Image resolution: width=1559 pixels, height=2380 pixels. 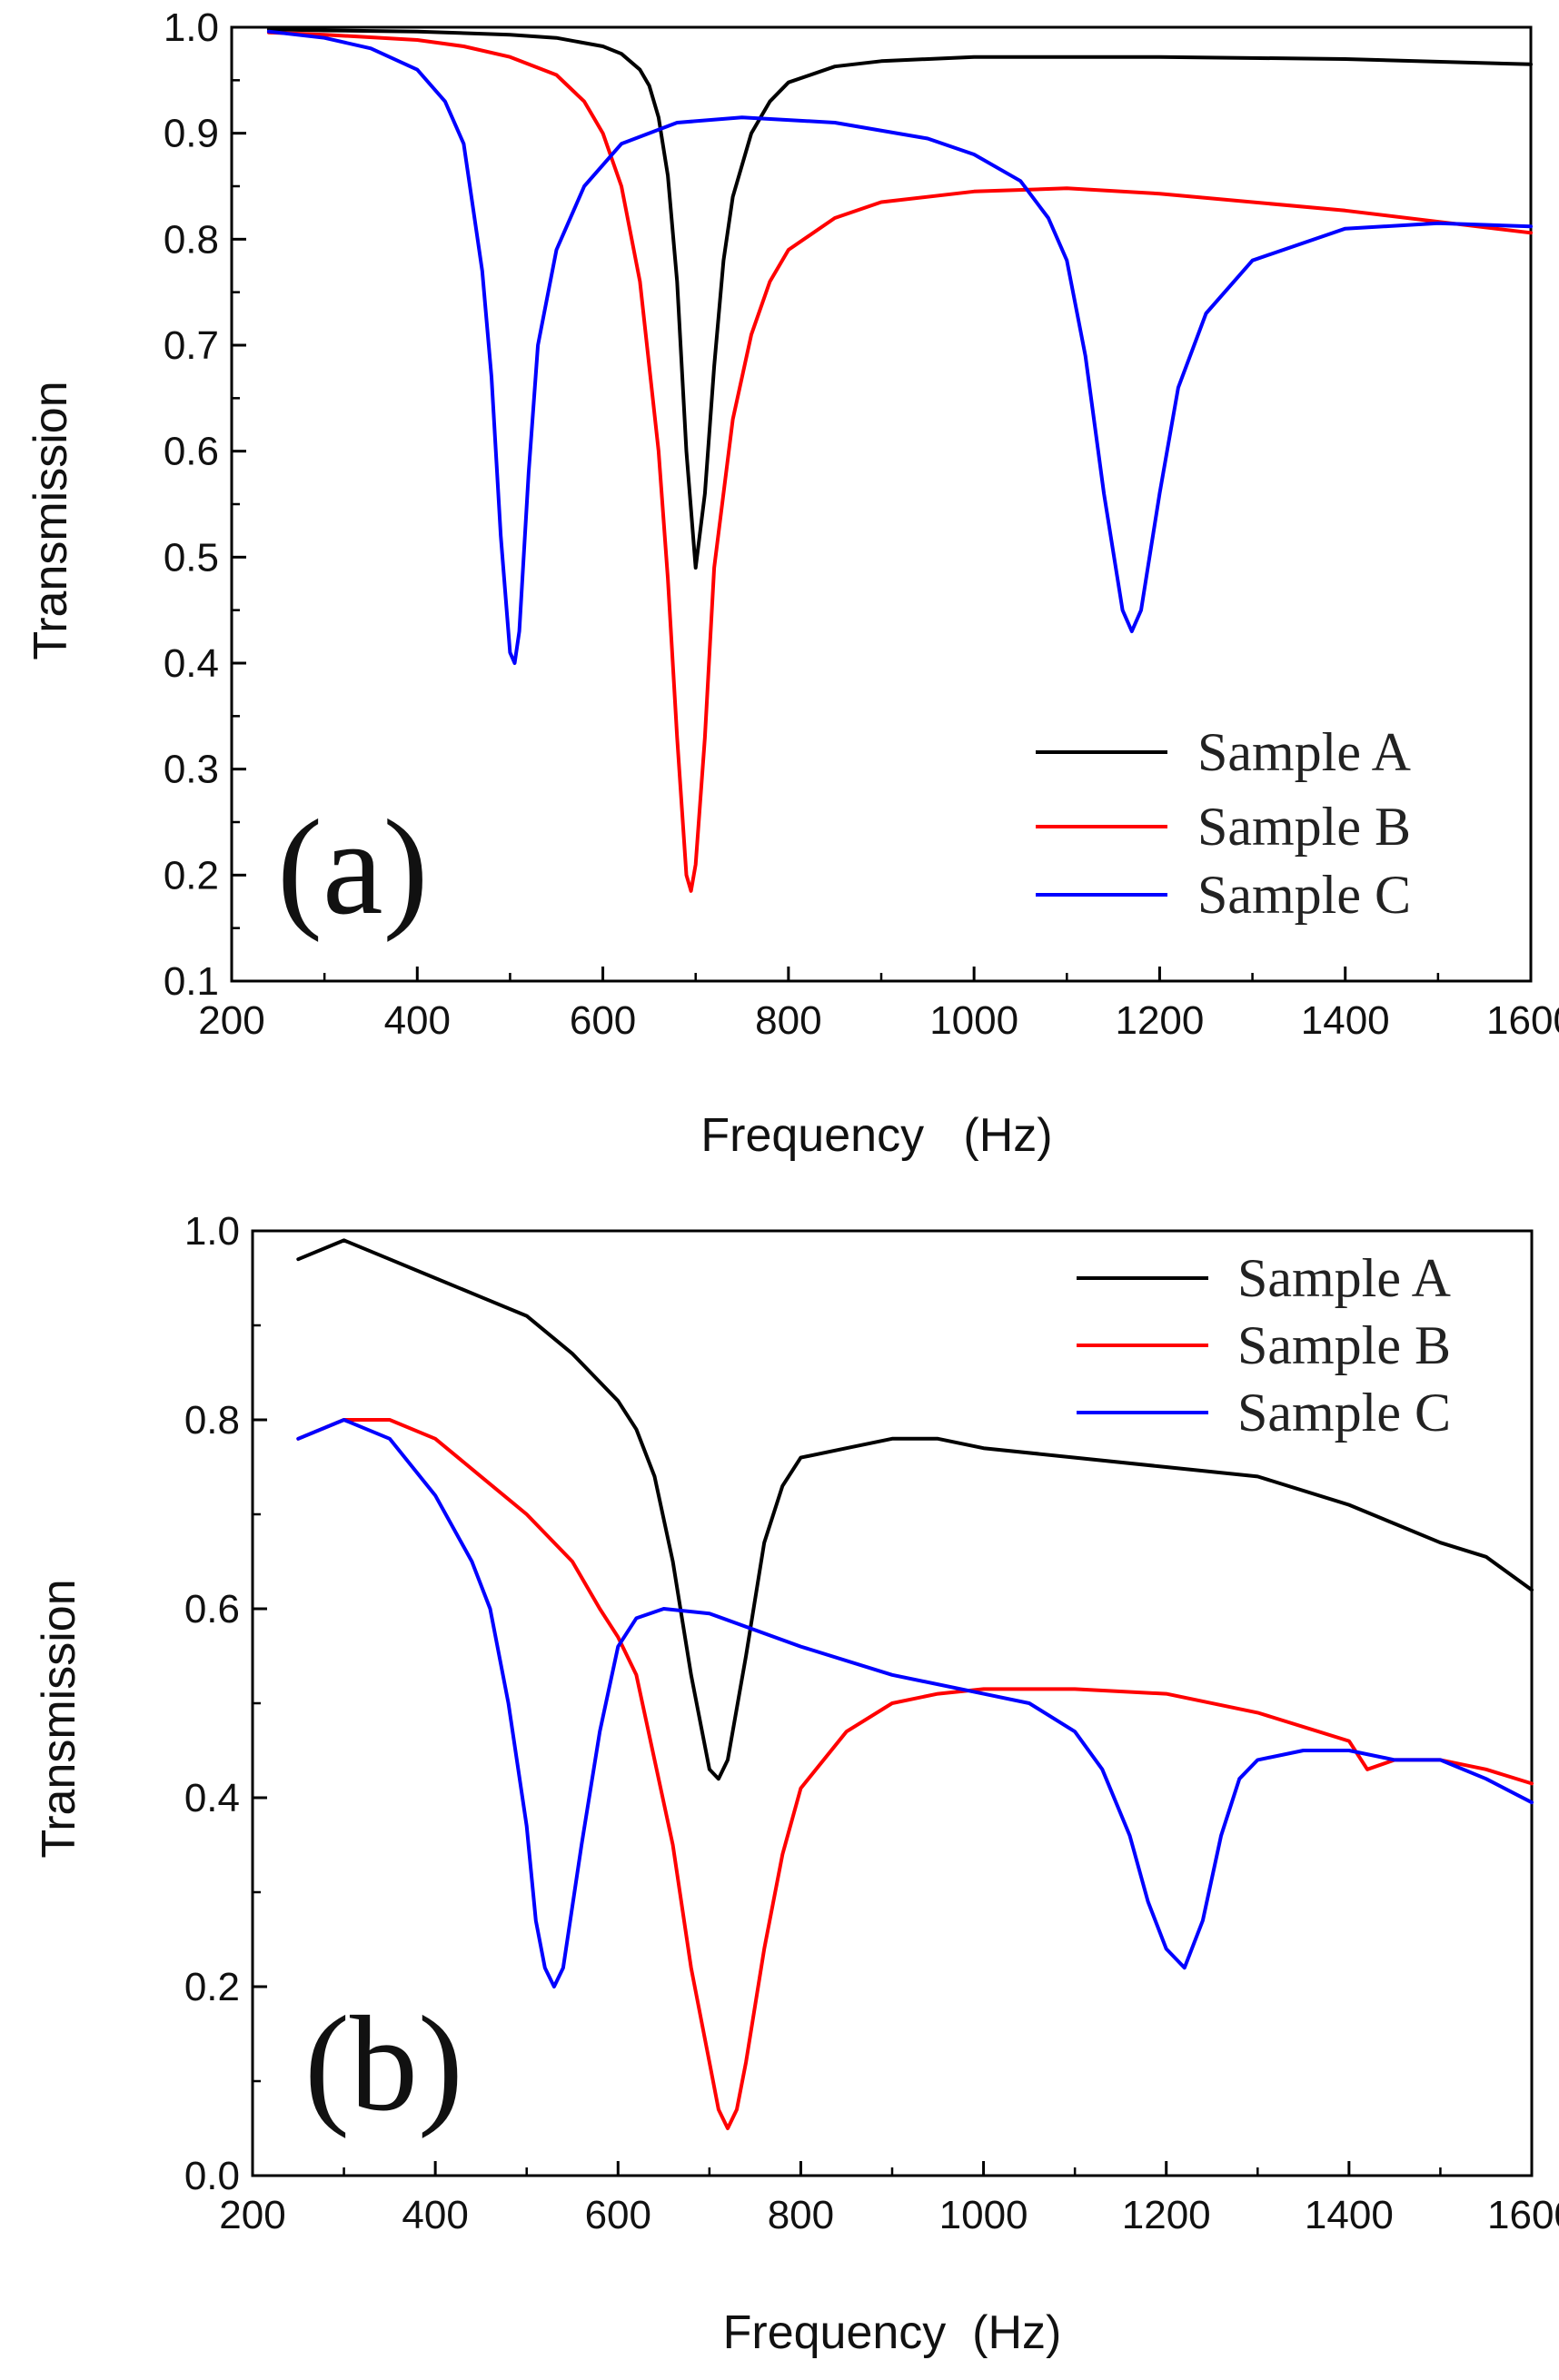 What do you see at coordinates (191, 239) in the screenshot?
I see `chart-a-ytick-label: 0.8` at bounding box center [191, 239].